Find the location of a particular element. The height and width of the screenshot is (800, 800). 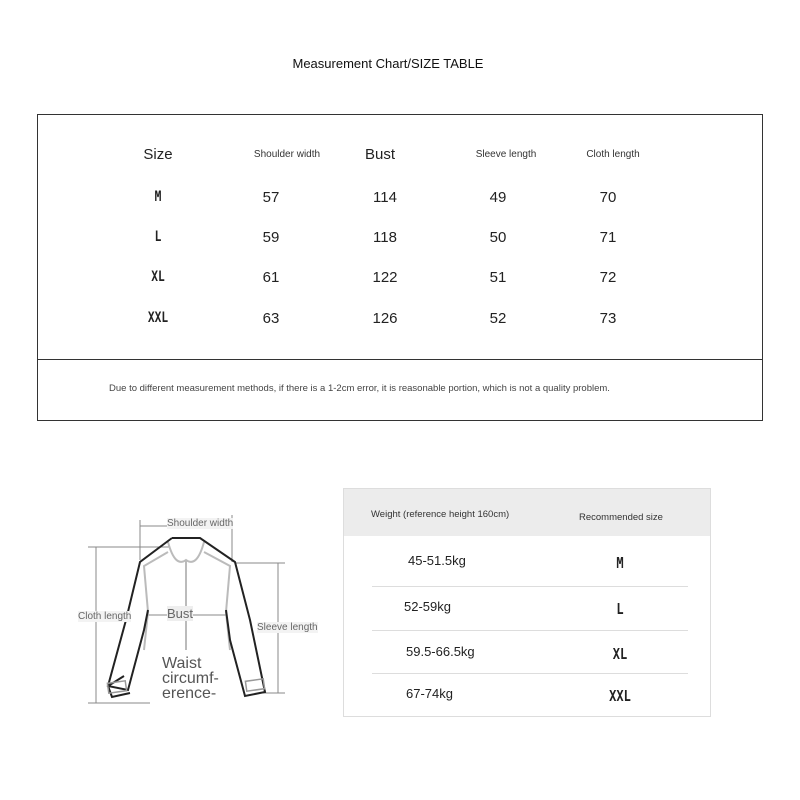

header-size: Size is located at coordinates (158, 154).